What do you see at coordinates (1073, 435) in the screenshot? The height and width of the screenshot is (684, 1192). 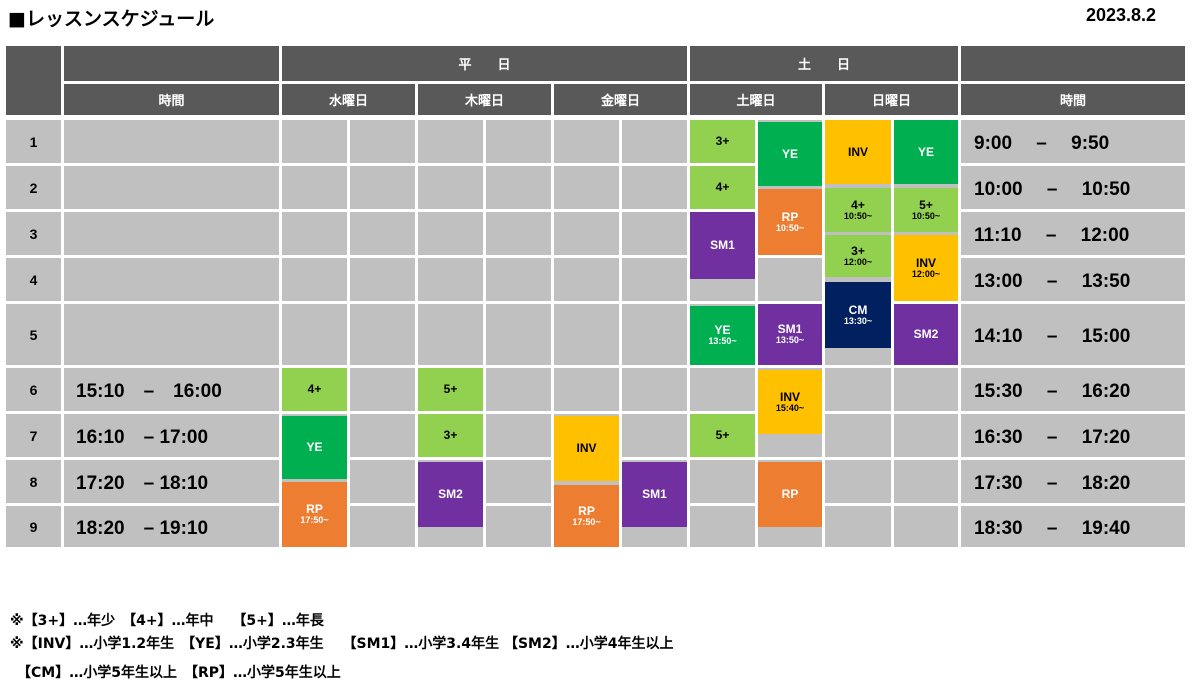 I see `time-cell: 16:30 – 17:20` at bounding box center [1073, 435].